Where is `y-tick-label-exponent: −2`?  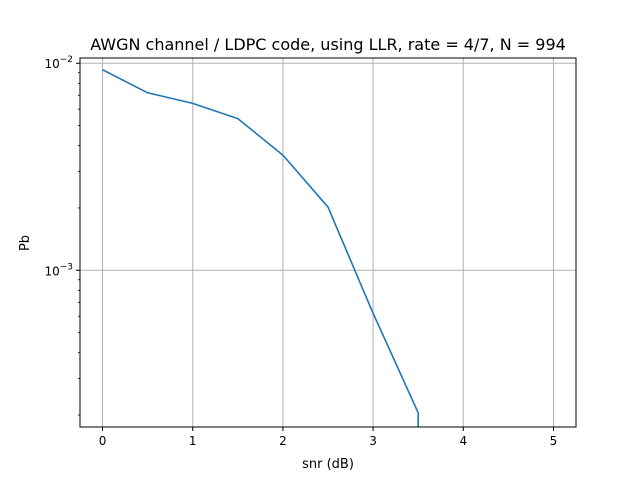 y-tick-label-exponent: −2 is located at coordinates (66, 60).